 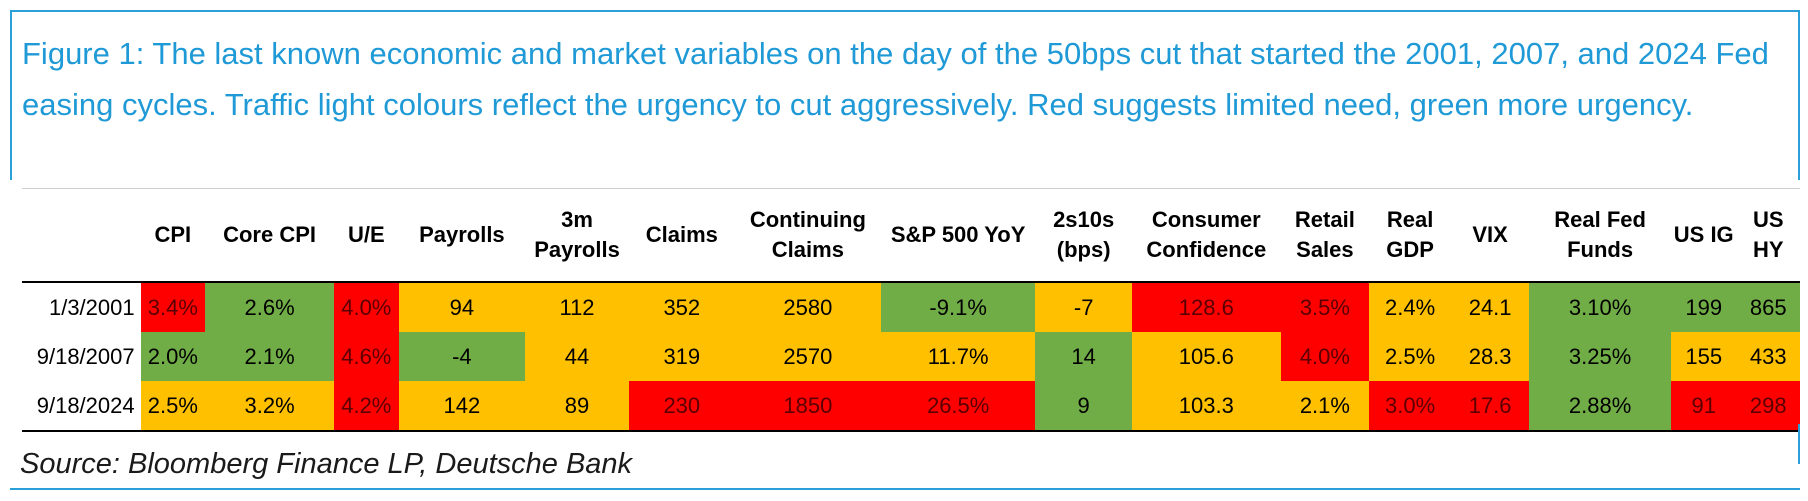 I want to click on table-cell: 94, so click(x=462, y=307).